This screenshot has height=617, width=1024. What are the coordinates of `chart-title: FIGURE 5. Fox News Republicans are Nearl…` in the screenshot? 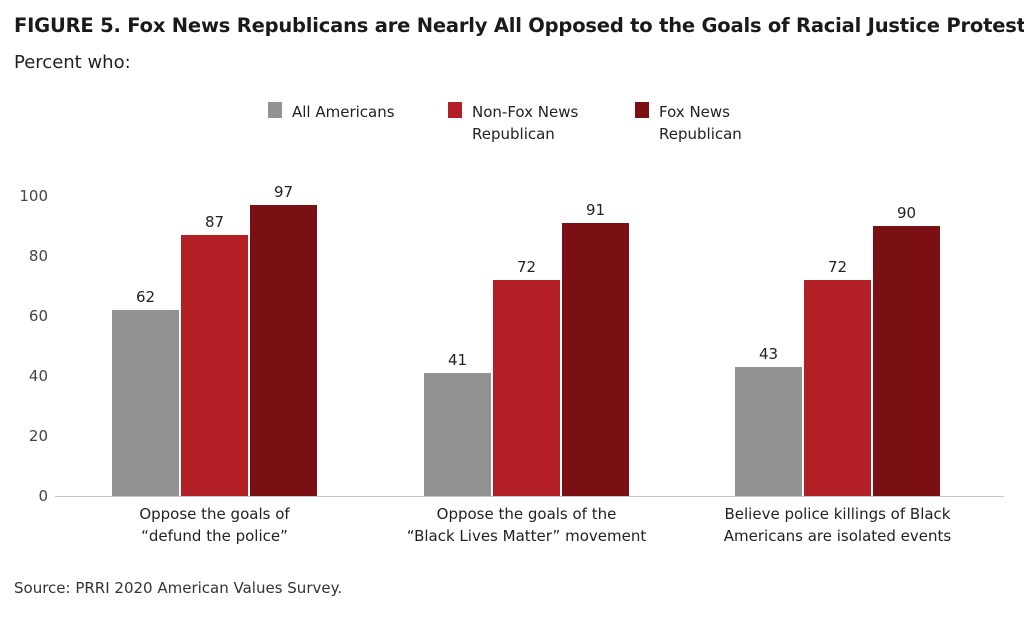 It's located at (519, 25).